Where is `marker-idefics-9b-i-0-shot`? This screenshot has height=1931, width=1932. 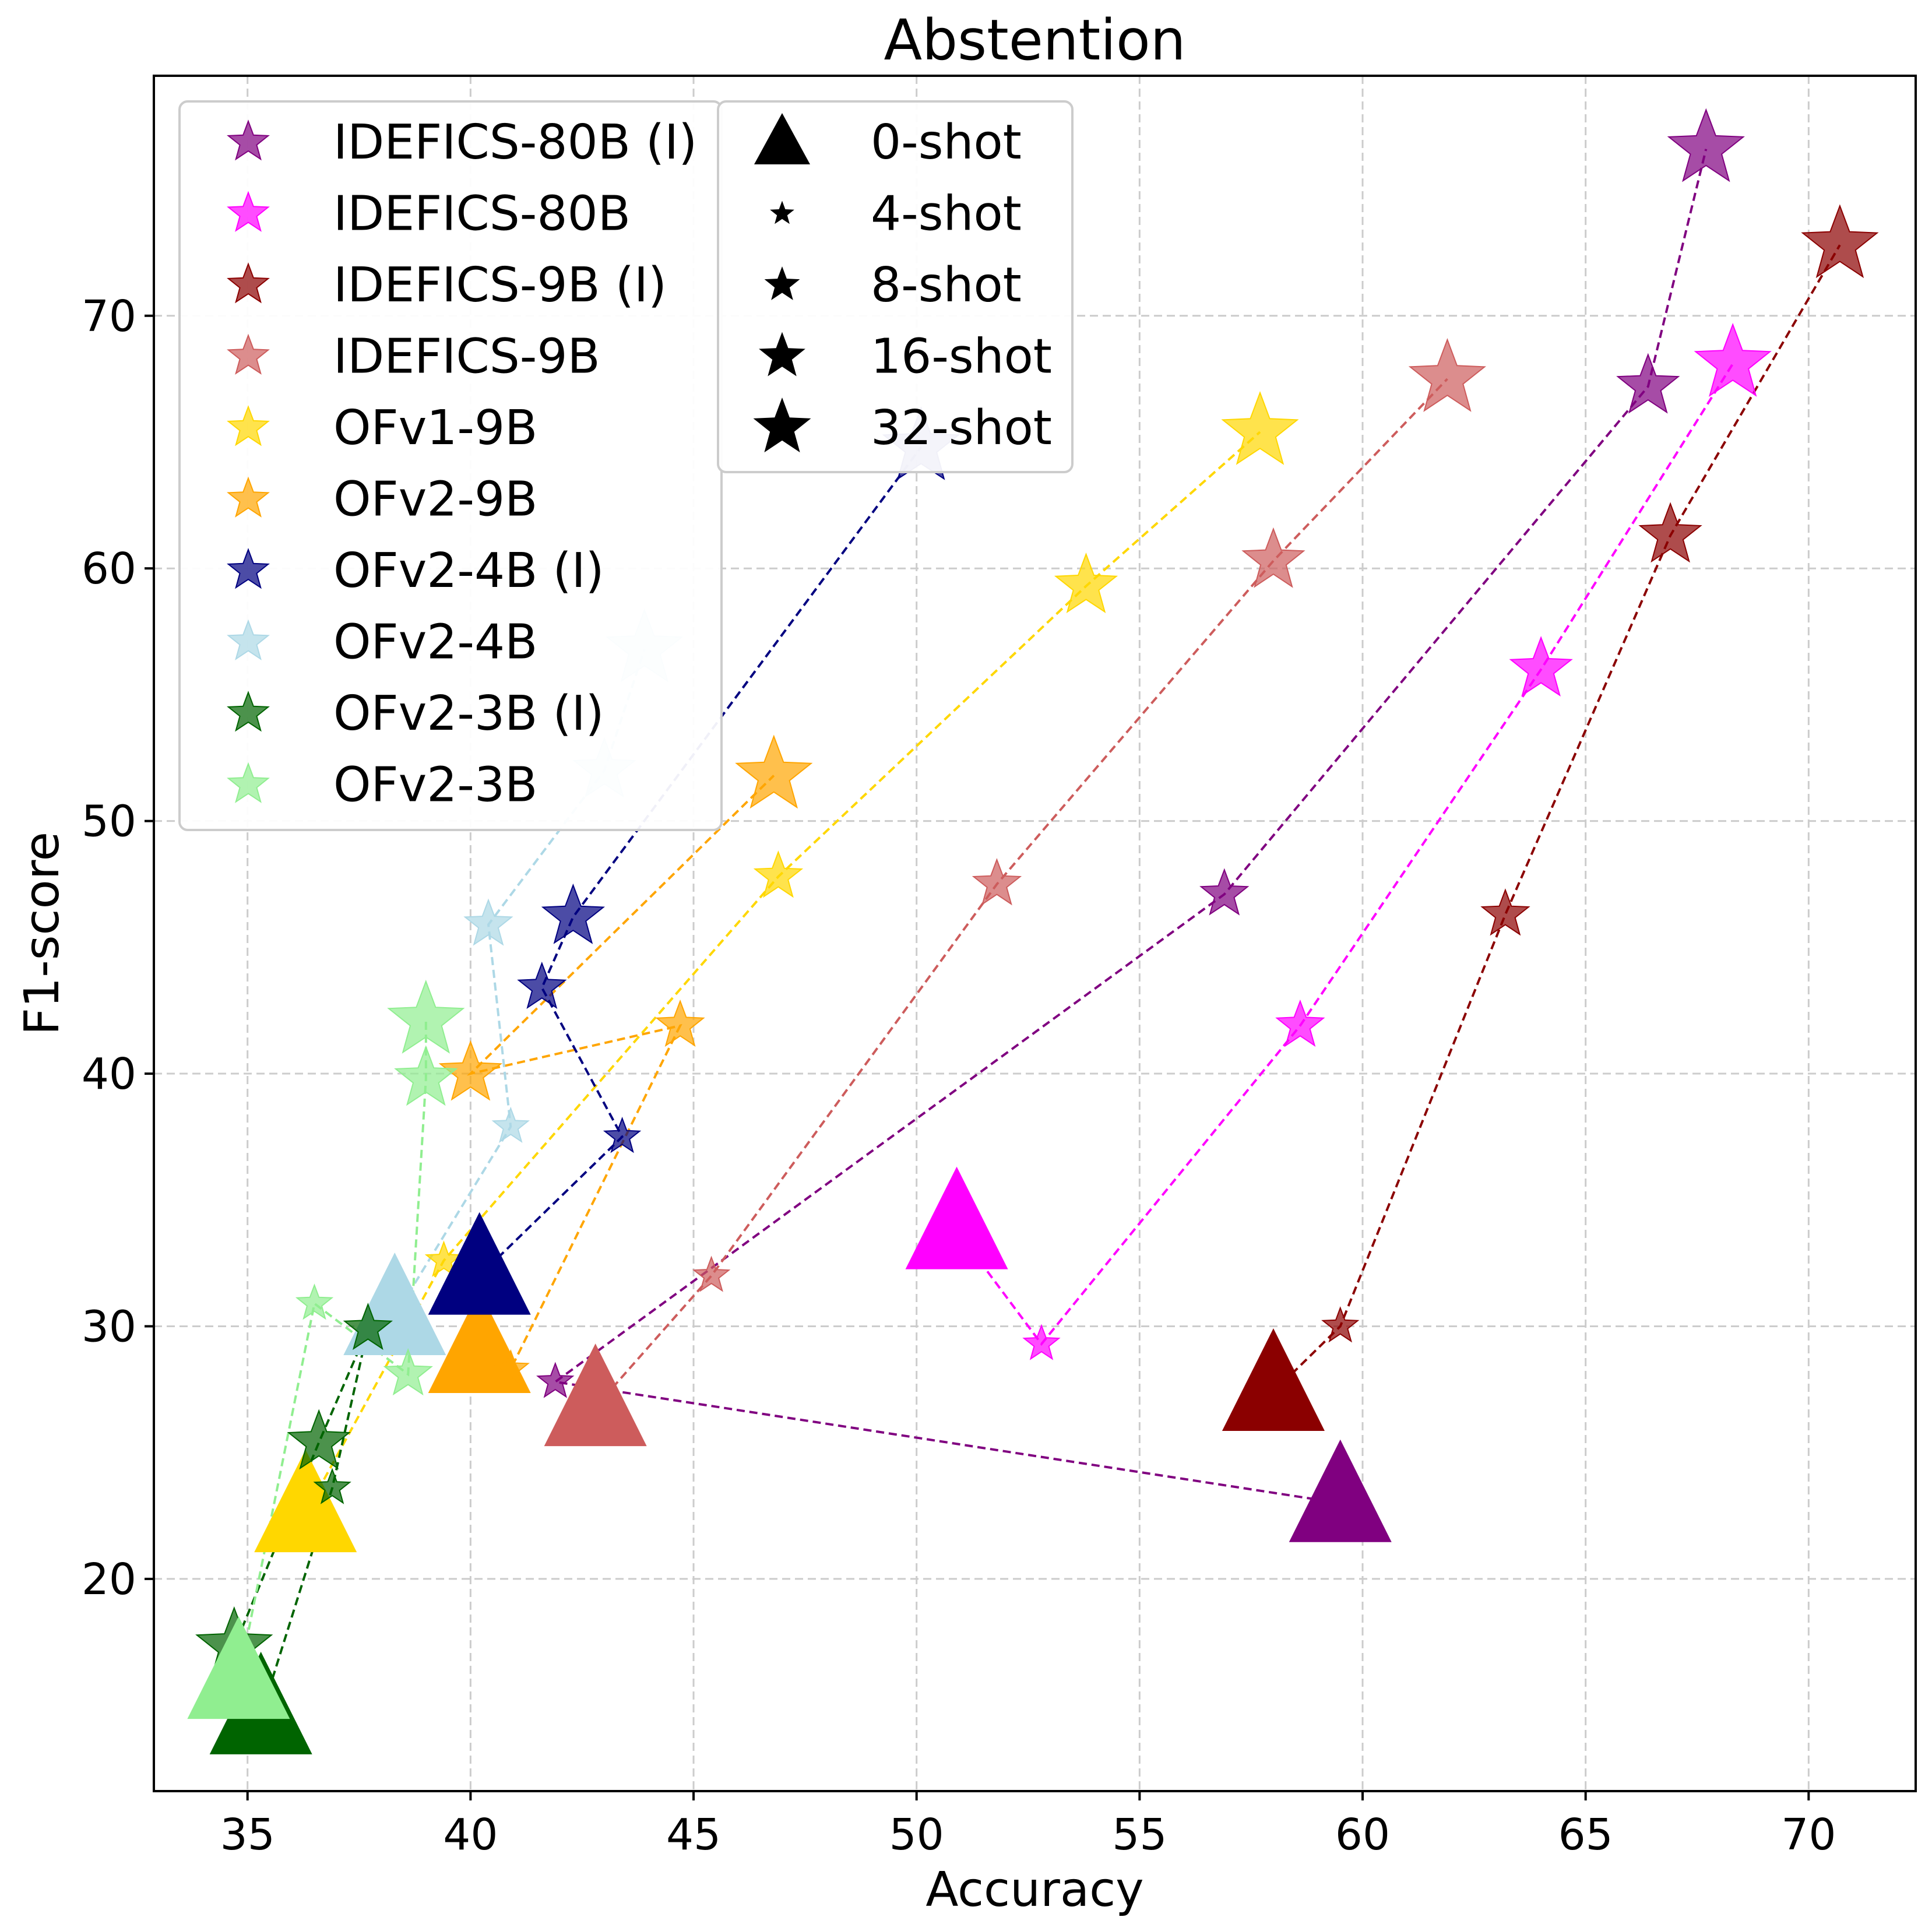
marker-idefics-9b-i-0-shot is located at coordinates (1274, 1379).